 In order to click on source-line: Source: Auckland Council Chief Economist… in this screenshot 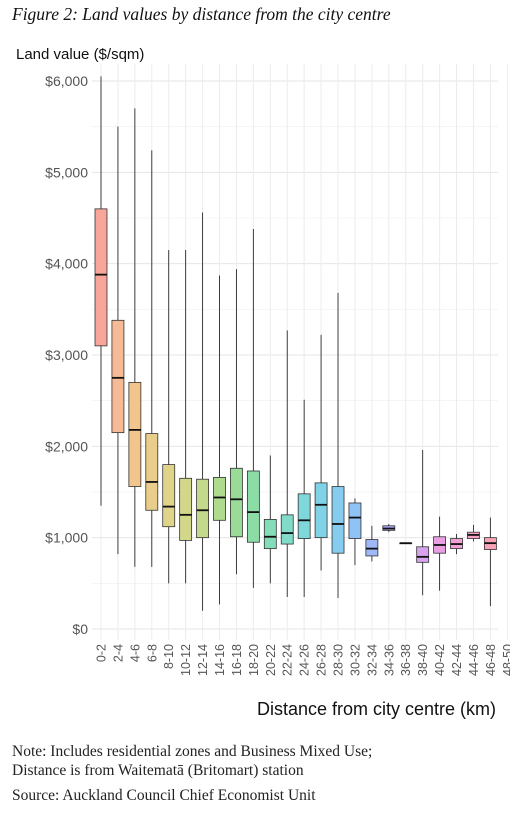, I will do `click(164, 795)`.